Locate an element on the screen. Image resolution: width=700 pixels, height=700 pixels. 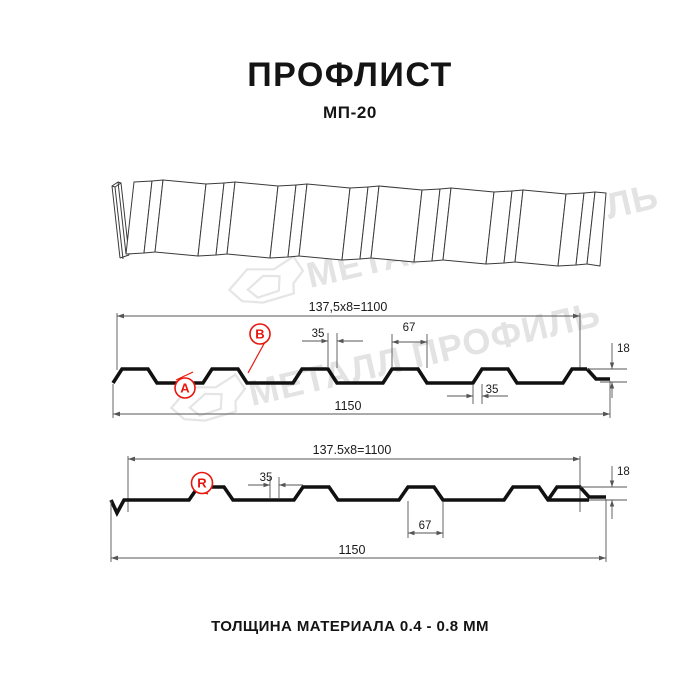
section-ab-top-dimension is located at coordinates (348, 341).